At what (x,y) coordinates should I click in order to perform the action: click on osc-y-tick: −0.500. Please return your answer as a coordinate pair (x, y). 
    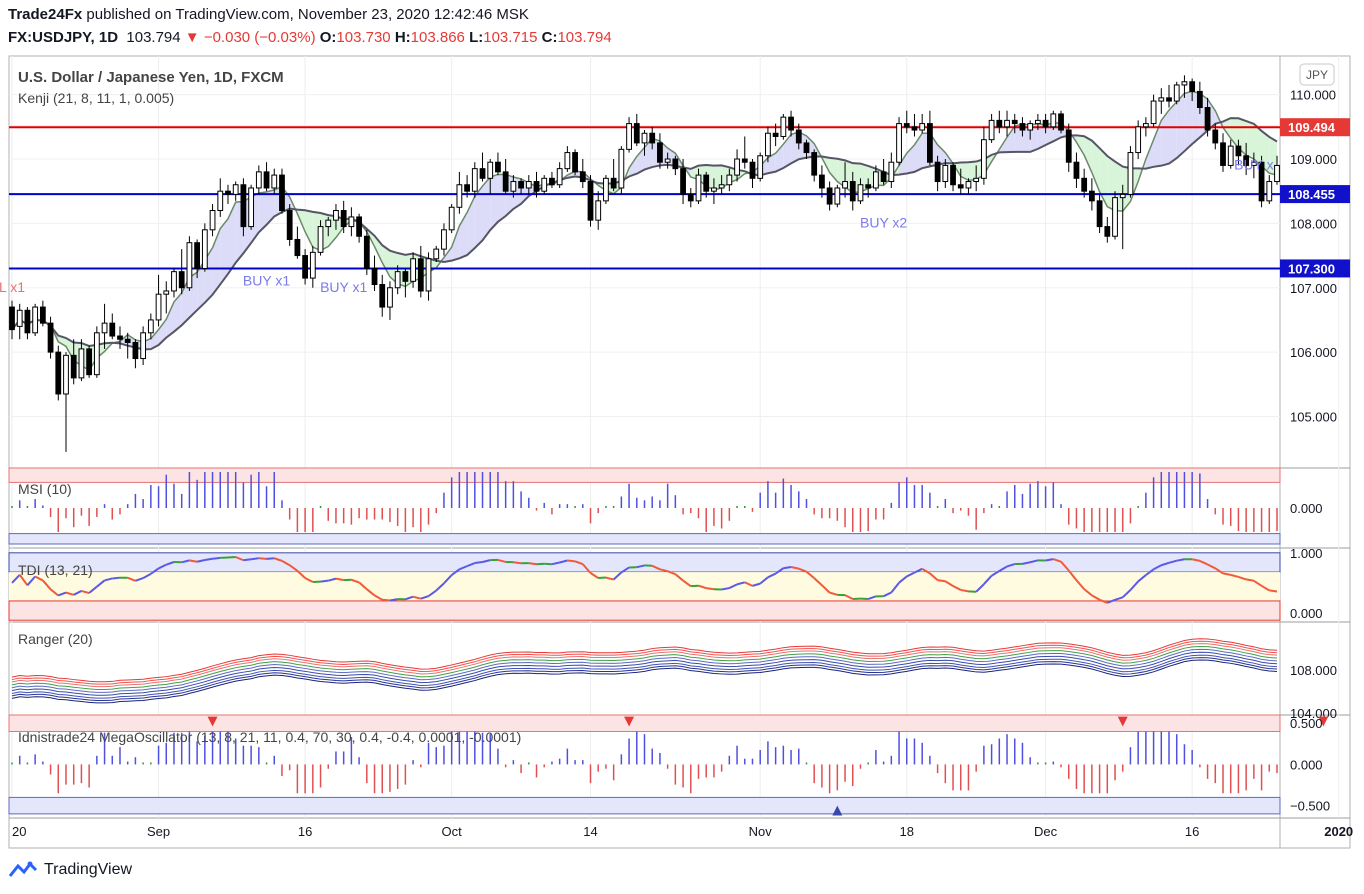
    Looking at the image, I should click on (1310, 806).